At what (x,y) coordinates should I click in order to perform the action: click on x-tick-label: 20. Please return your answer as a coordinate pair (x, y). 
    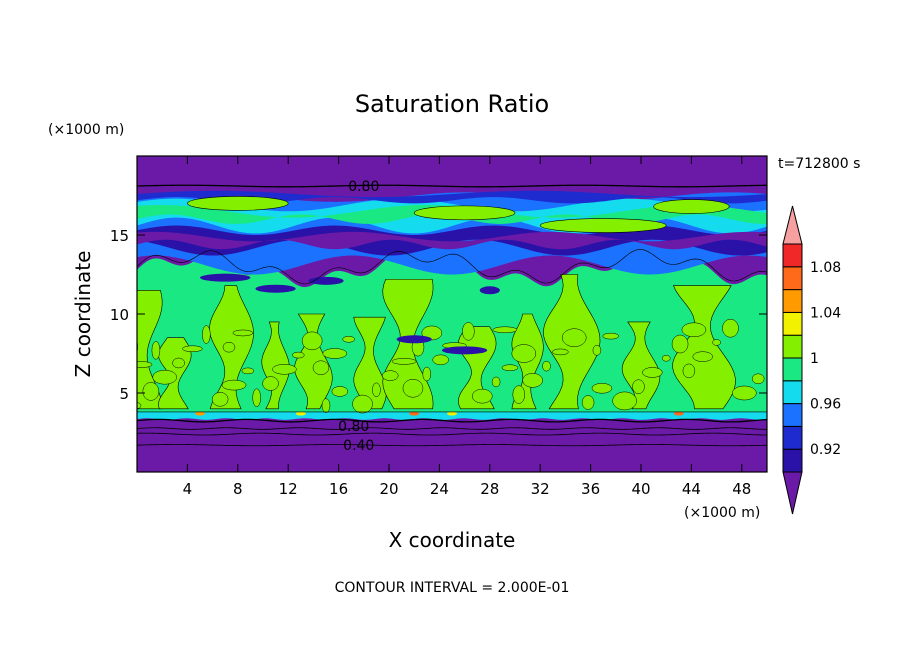
    Looking at the image, I should click on (388, 489).